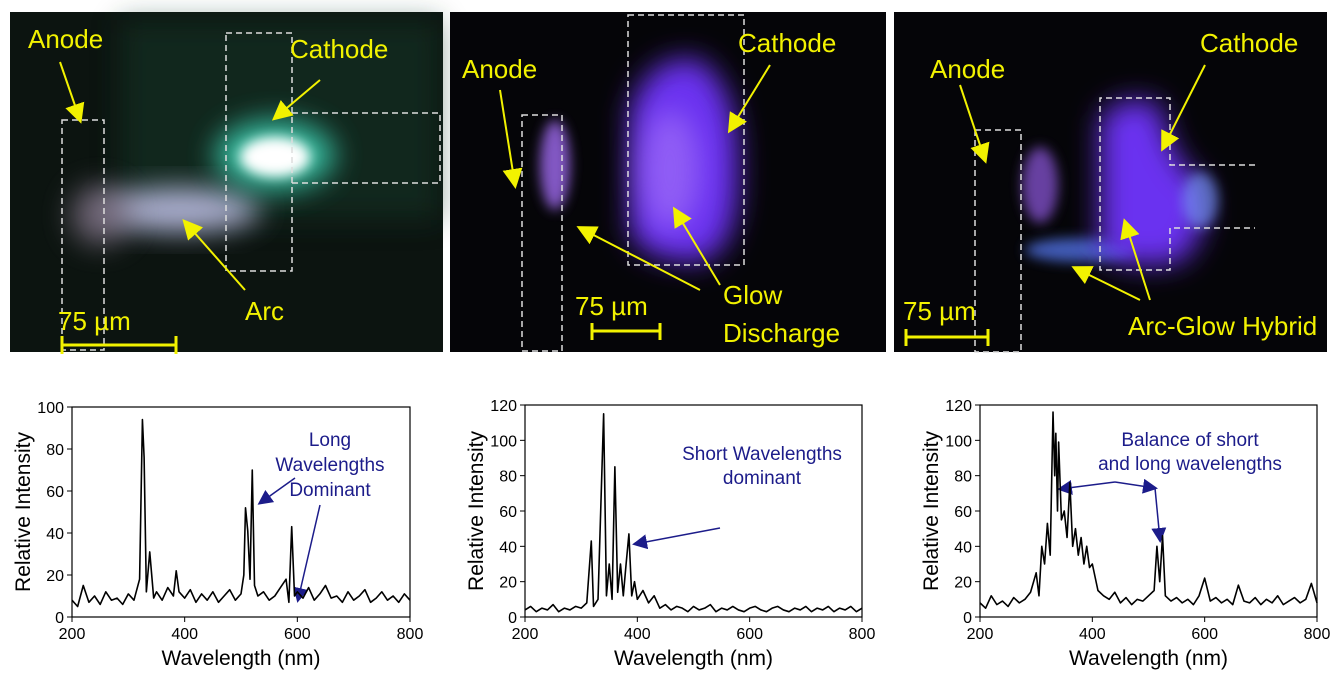  Describe the element at coordinates (330, 490) in the screenshot. I see `annotation-text: Dominant` at that location.